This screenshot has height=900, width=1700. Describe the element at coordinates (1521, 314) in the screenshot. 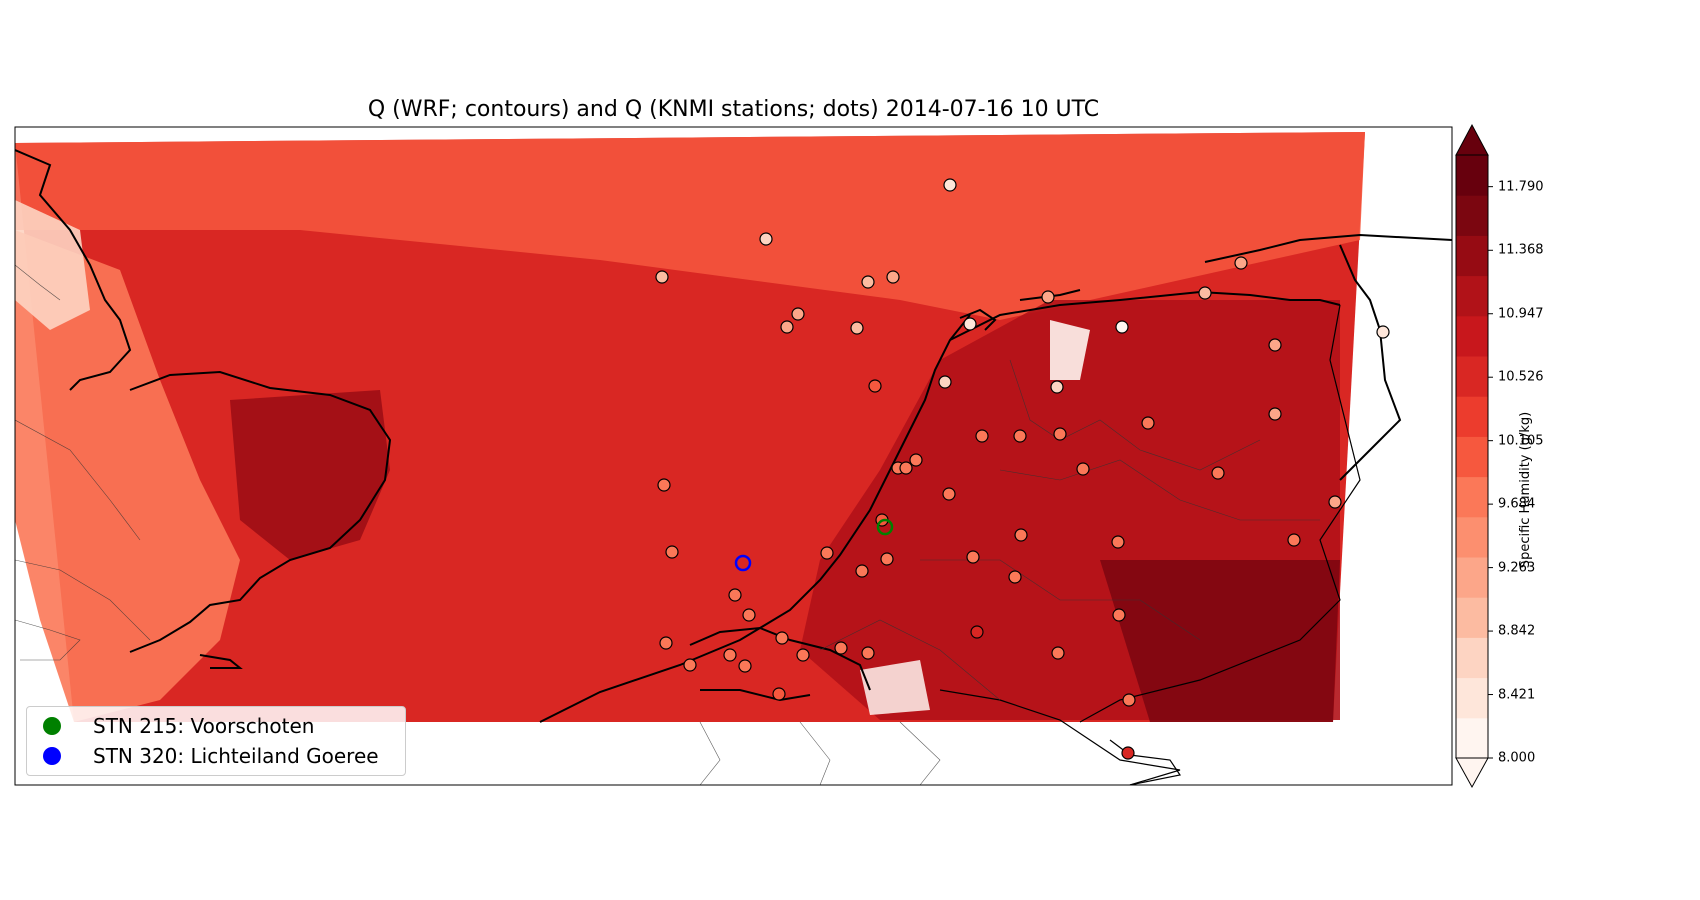

I see `colorbar-tick-label: 10.947` at that location.